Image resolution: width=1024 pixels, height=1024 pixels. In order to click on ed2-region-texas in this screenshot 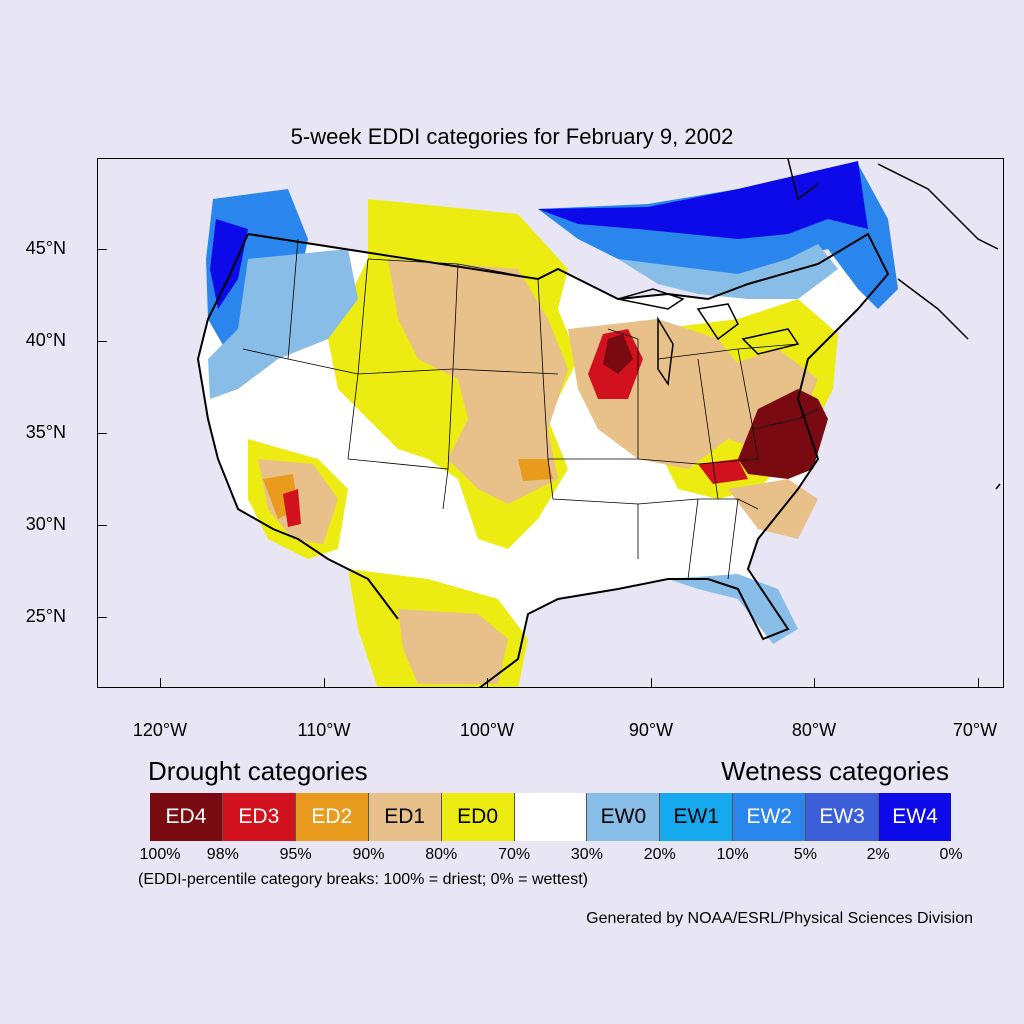, I will do `click(535, 470)`.